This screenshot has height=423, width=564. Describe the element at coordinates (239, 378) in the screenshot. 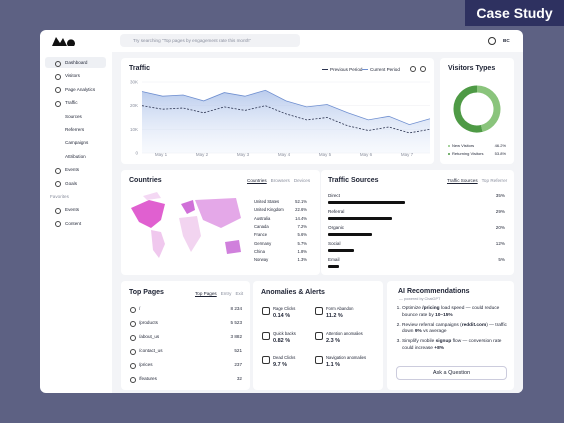

I see `page-count: 32` at that location.